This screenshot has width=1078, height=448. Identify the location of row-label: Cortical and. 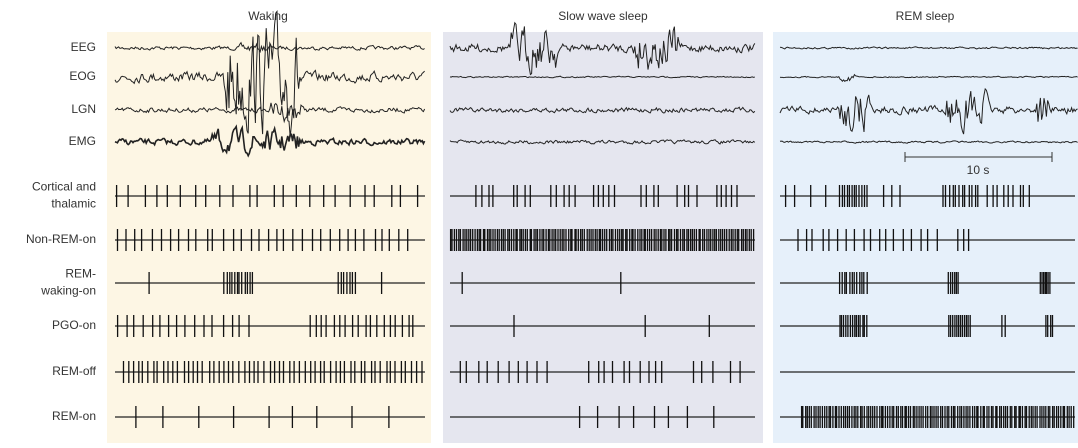
(64, 187).